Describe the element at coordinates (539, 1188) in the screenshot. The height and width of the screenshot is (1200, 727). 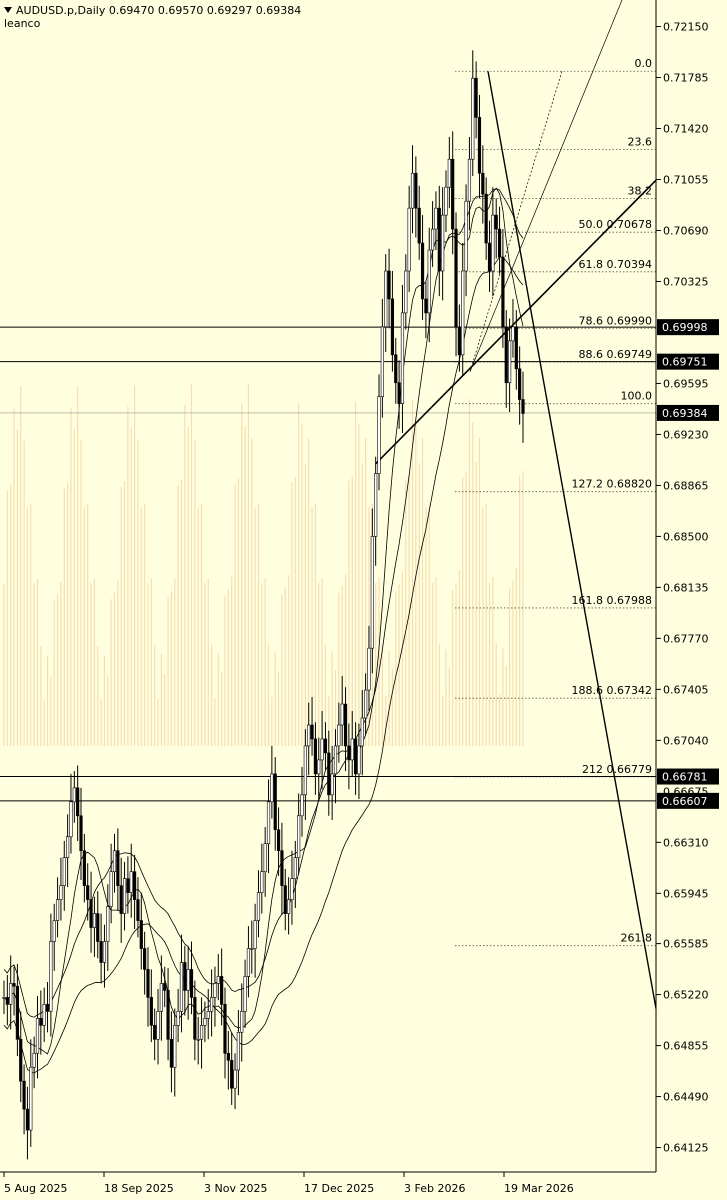
I see `time-tick-label: 19 Mar 2026` at that location.